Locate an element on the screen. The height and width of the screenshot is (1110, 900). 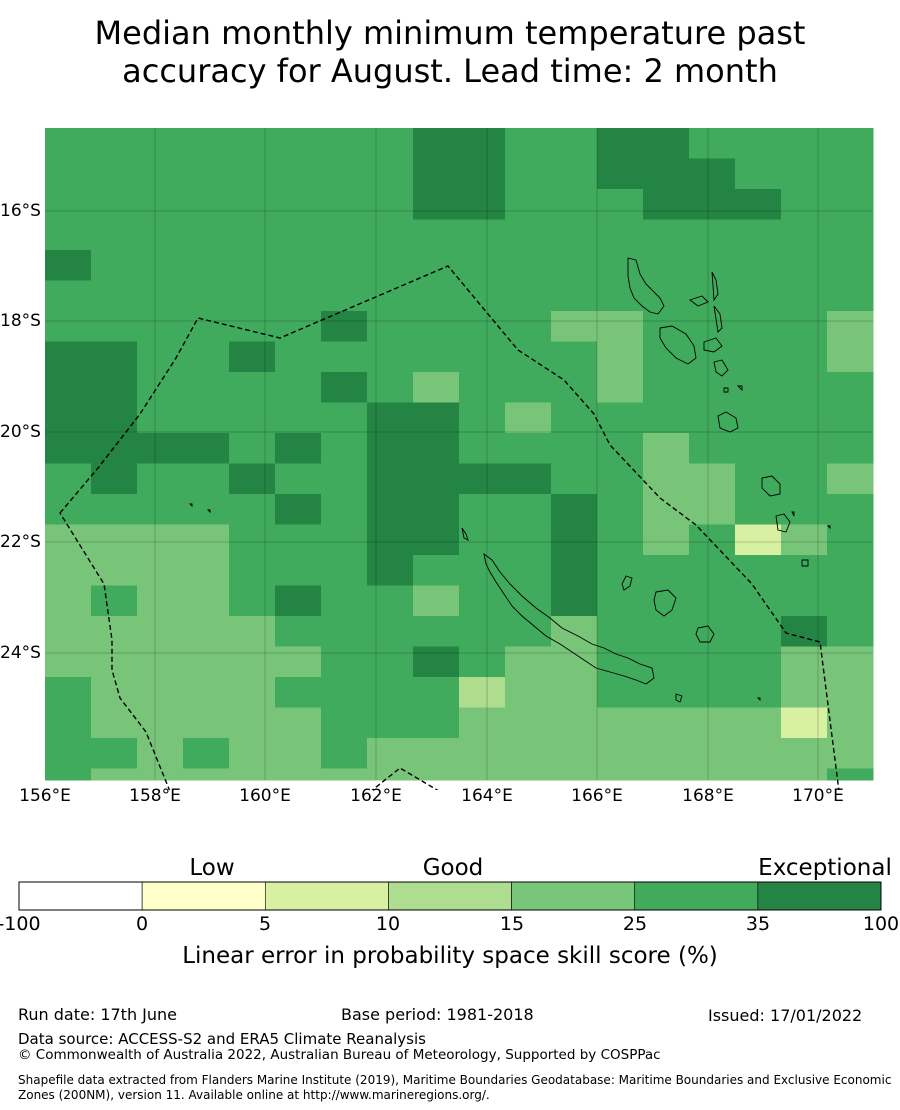
colorbar-swatch is located at coordinates (696, 896).